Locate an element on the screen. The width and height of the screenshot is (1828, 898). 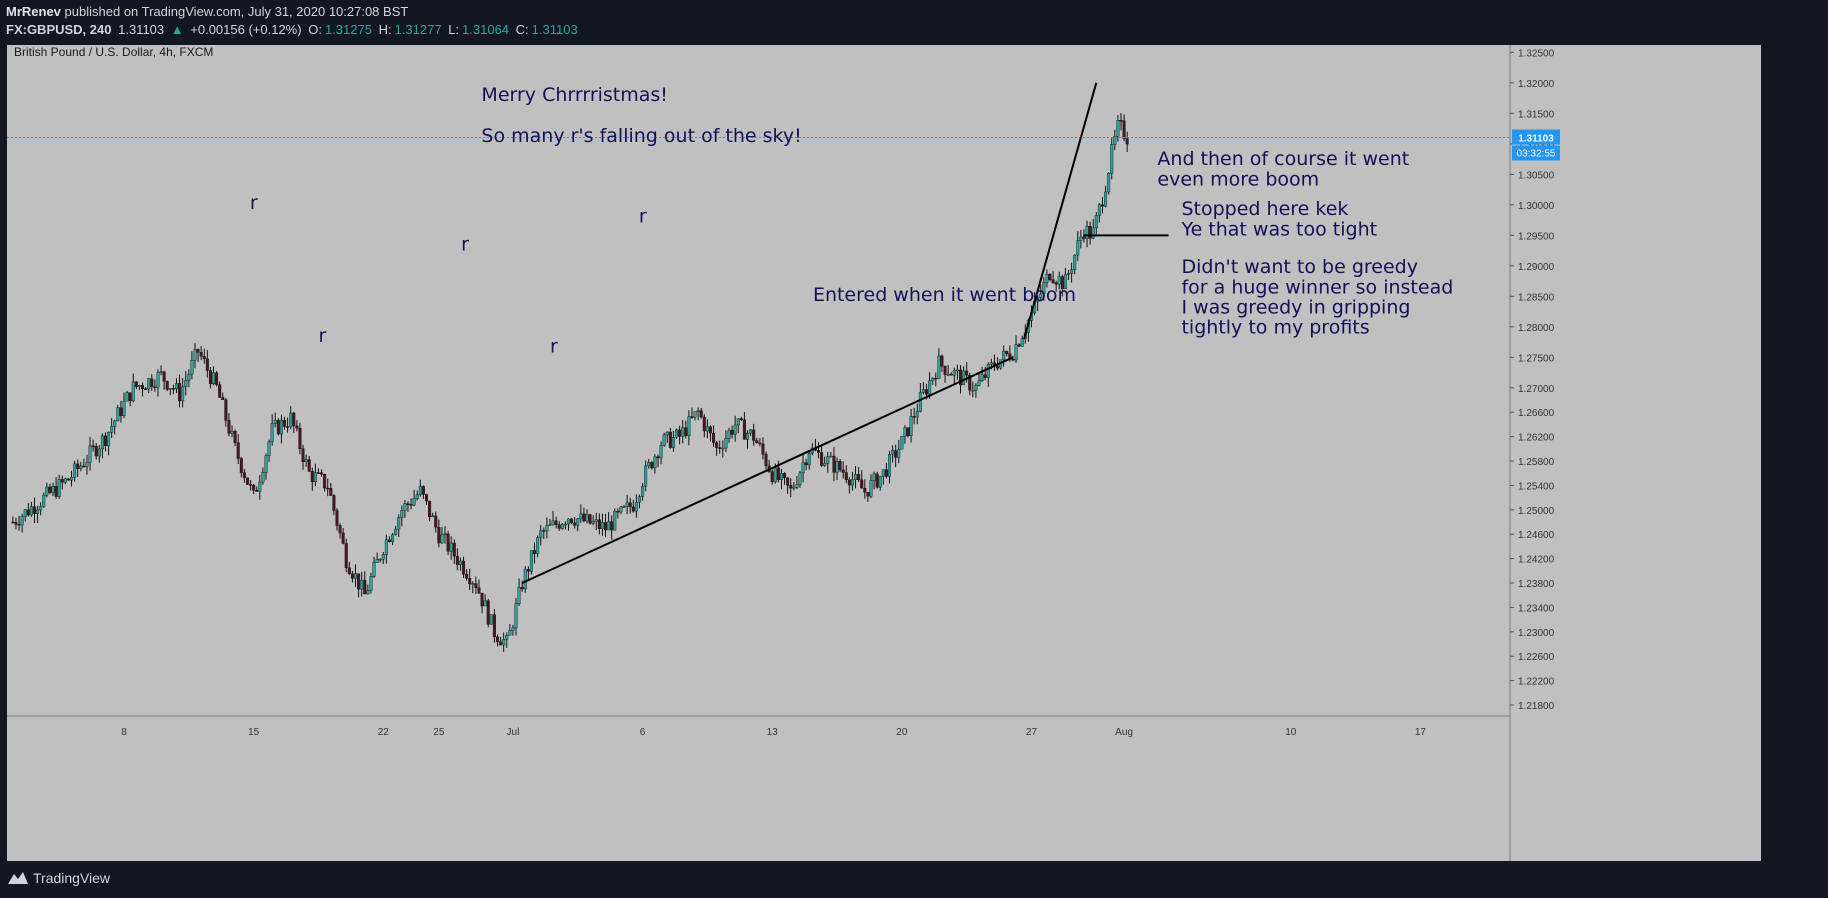
tradingview-brand: TradingView is located at coordinates (59, 878).